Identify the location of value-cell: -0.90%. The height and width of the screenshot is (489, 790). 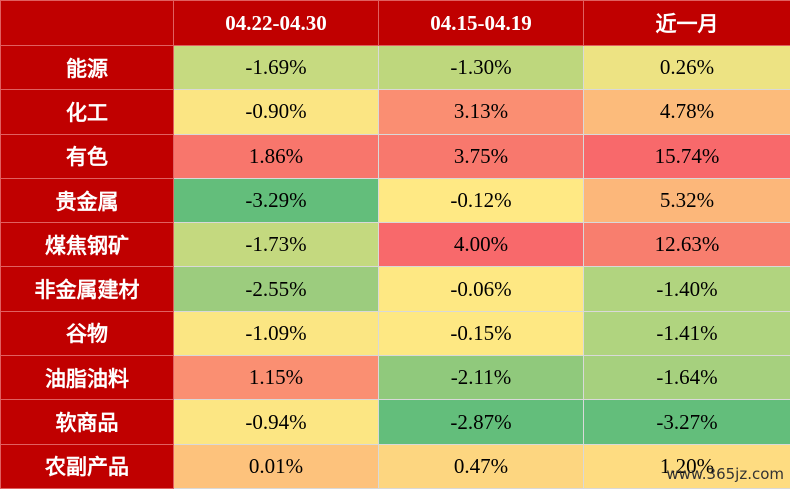
(276, 112).